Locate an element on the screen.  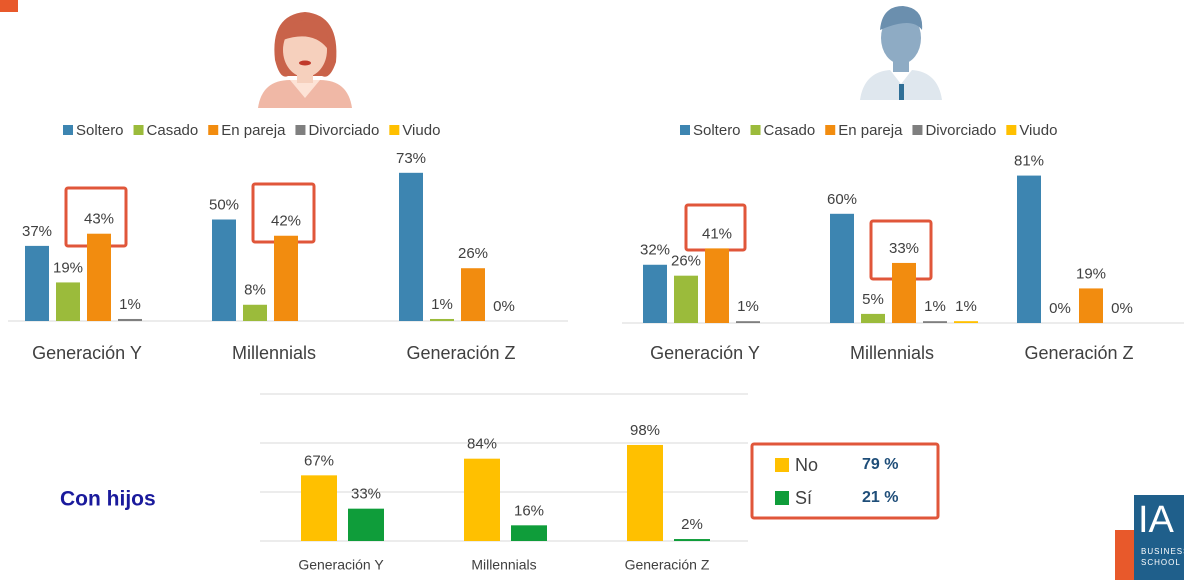
data-label: 43% is located at coordinates (99, 219).